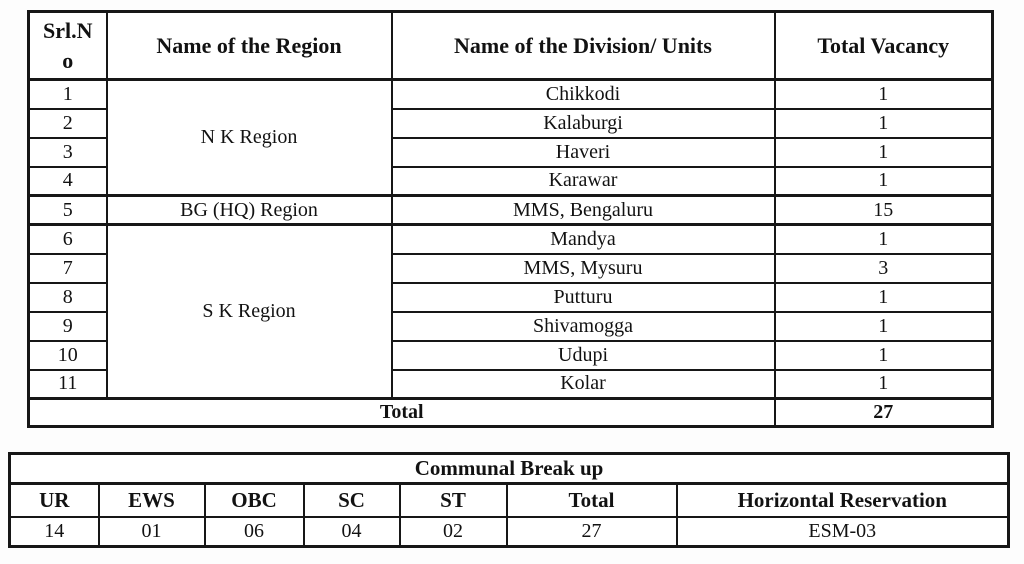  I want to click on region-cell: N K Region, so click(249, 137).